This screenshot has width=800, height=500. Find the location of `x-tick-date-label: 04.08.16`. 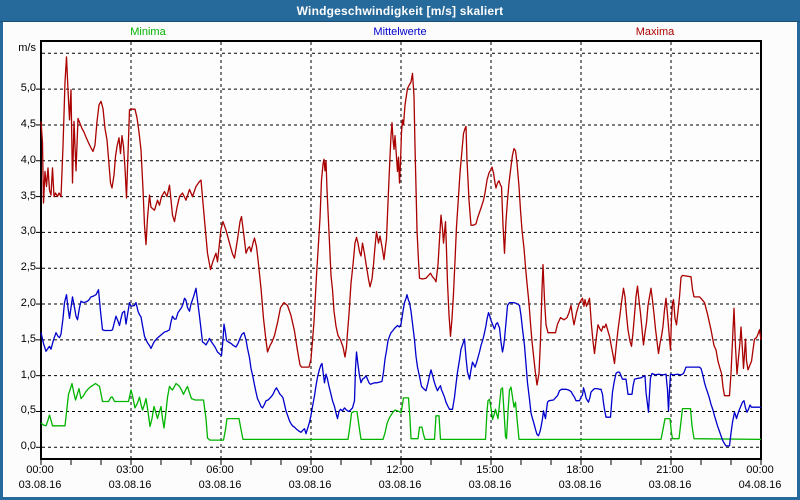

x-tick-date-label: 04.08.16 is located at coordinates (760, 485).